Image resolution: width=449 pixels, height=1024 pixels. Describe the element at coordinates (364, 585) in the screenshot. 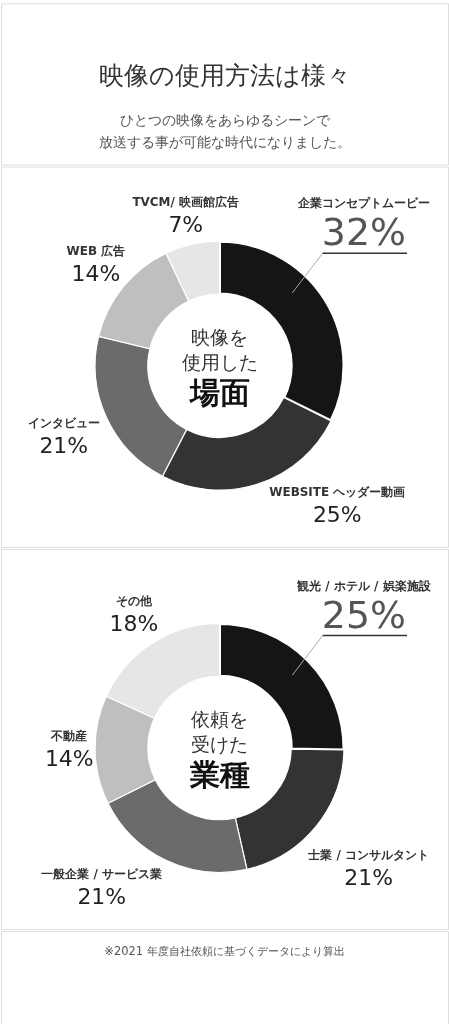

I see `slice-label: 観光 / ホテル / 娯楽施設` at that location.